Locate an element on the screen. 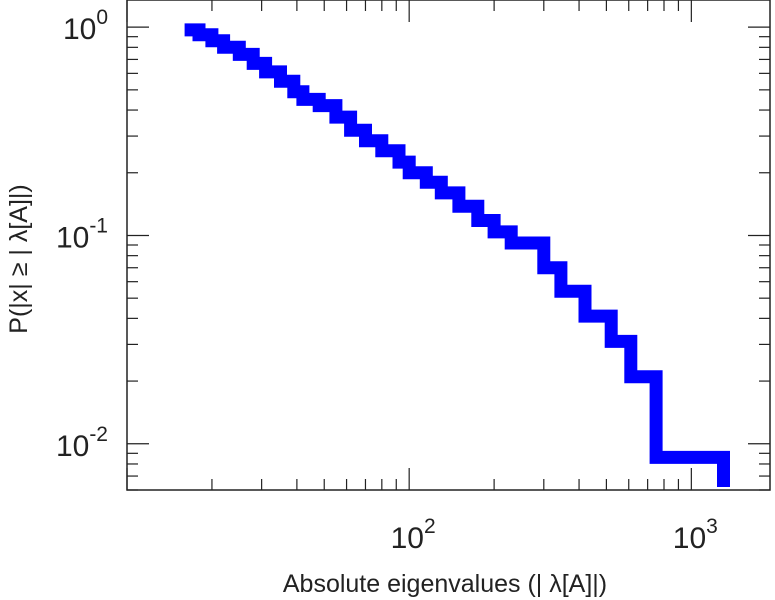 The image size is (775, 600). x-tick-label-exponent: 3 is located at coordinates (712, 526).